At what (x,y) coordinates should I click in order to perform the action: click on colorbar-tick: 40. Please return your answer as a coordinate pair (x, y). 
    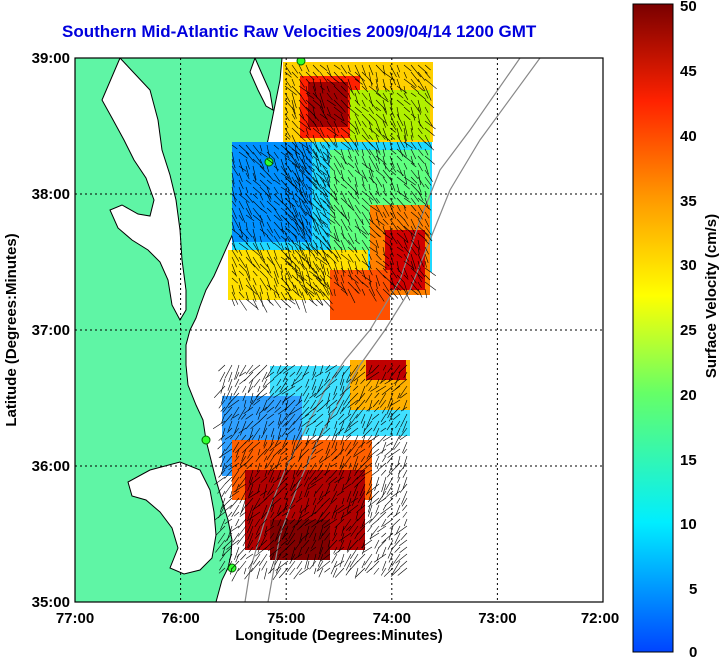
    Looking at the image, I should click on (688, 136).